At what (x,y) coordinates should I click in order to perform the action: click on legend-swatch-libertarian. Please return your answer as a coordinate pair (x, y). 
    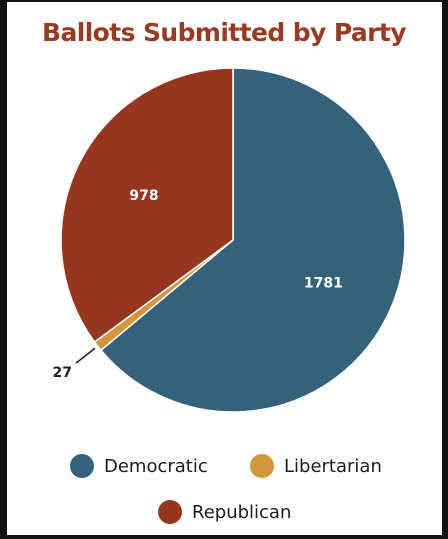
    Looking at the image, I should click on (262, 466).